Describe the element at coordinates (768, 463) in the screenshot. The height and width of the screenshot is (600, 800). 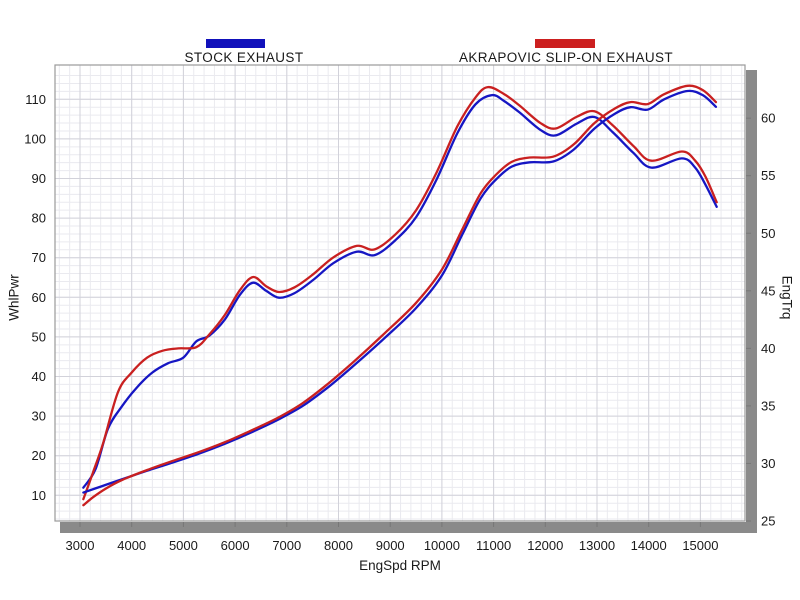
I see `y-right-tick-label: 30` at that location.